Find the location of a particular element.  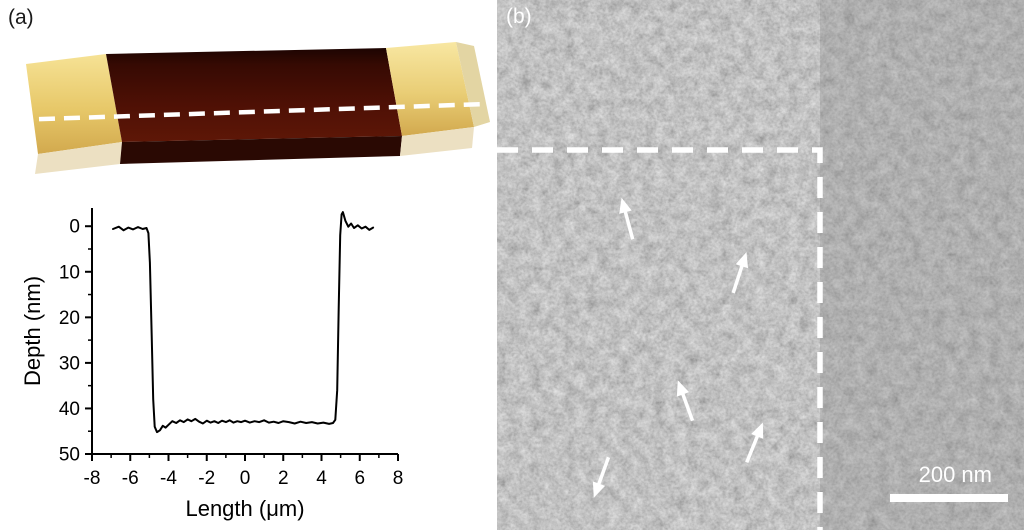

y-tick-label: 0 is located at coordinates (74, 227).